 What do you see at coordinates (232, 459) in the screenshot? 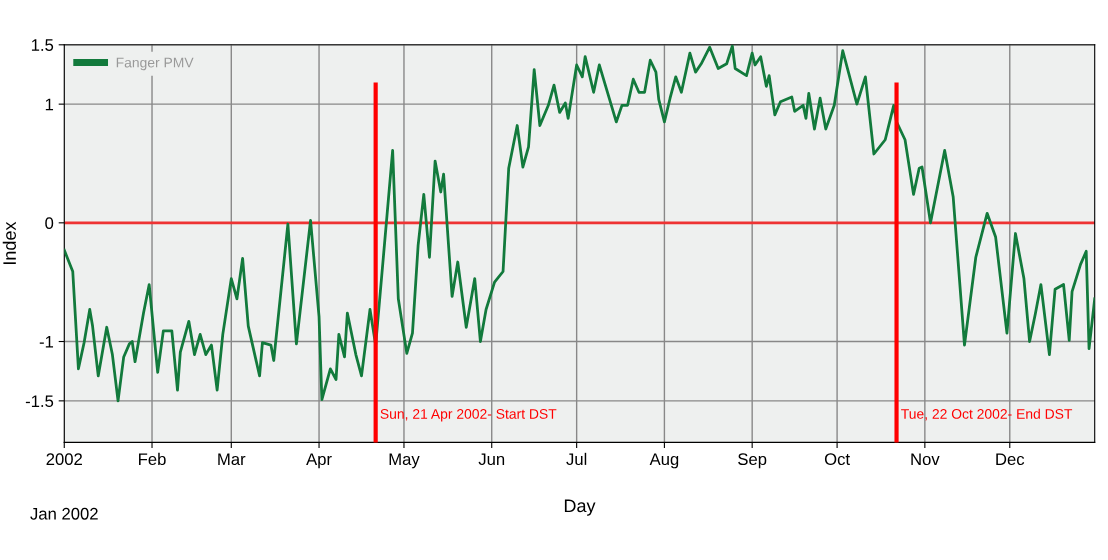
I see `x-tick-label: Mar` at bounding box center [232, 459].